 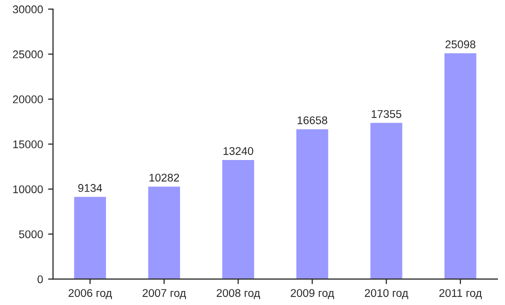 I want to click on data-label: 25098, so click(x=461, y=44).